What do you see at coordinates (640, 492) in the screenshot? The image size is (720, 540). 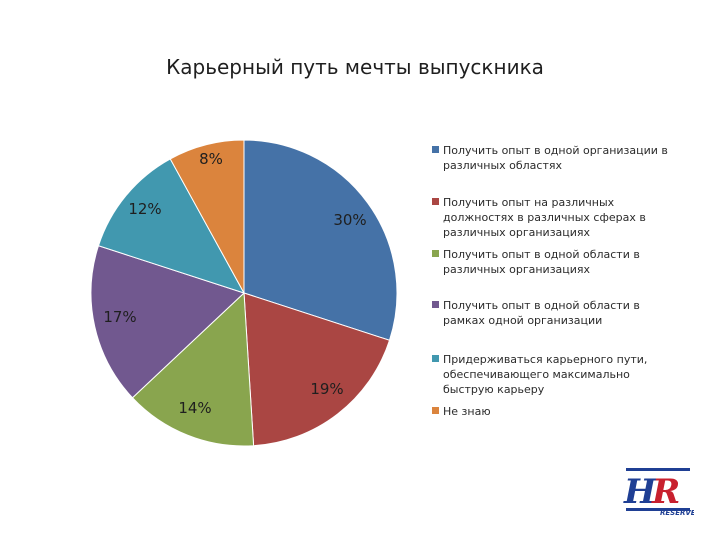 I see `logo-mark-h: H` at bounding box center [640, 492].